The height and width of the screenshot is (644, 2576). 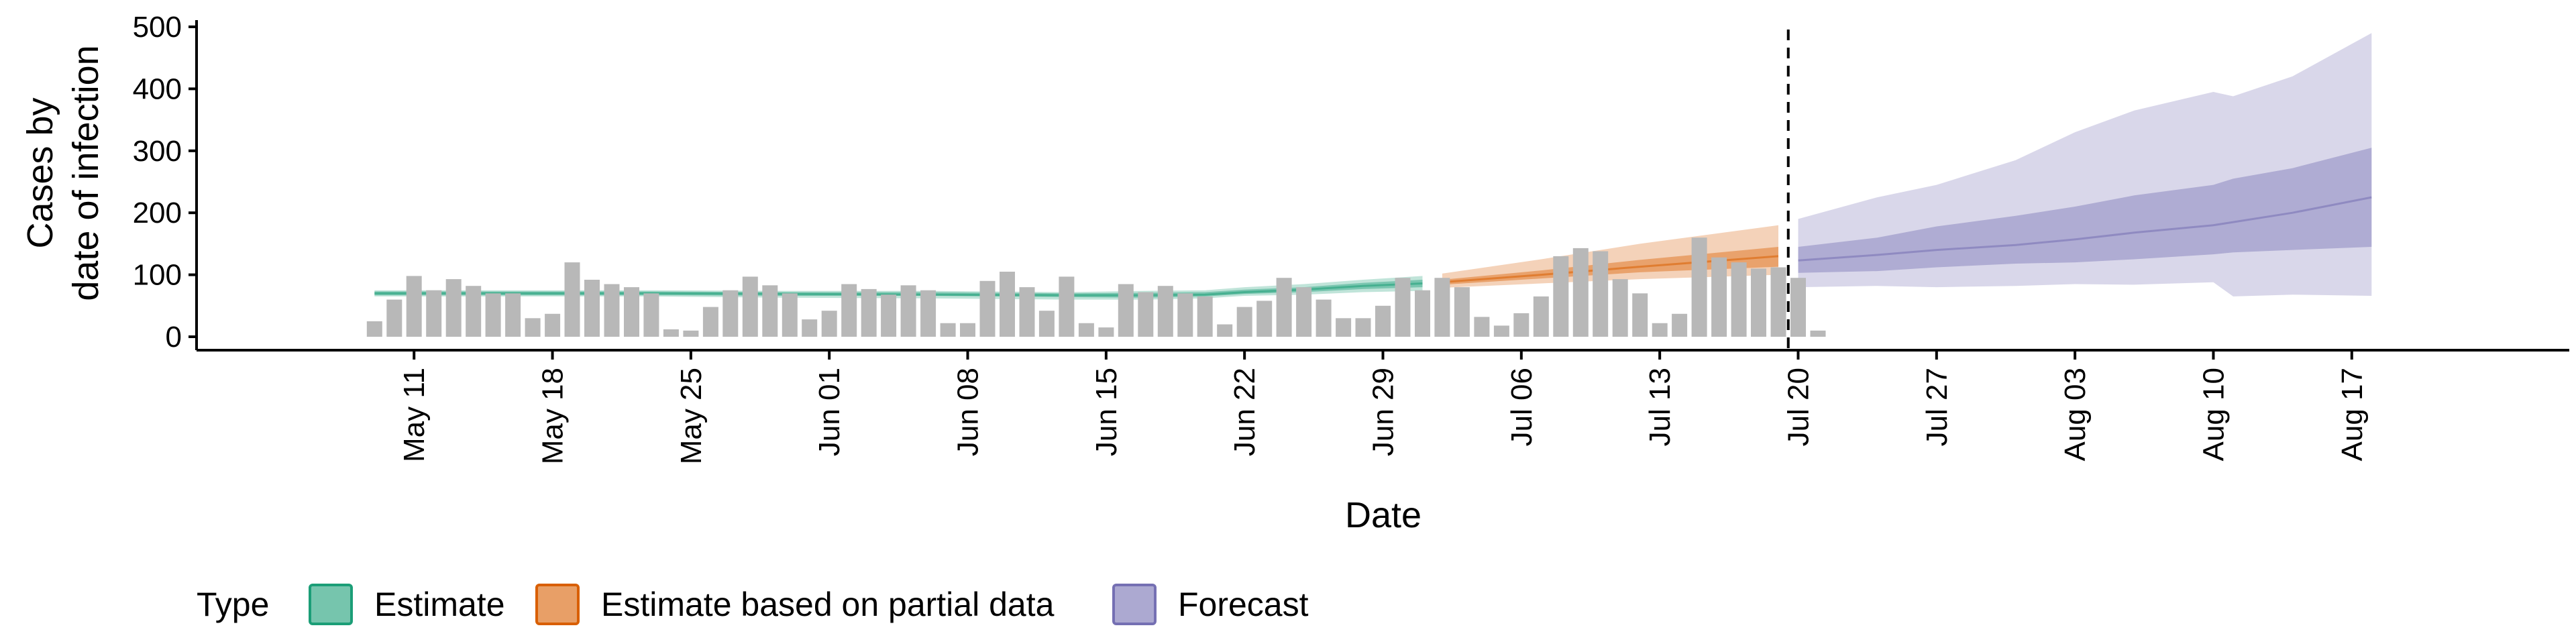 What do you see at coordinates (968, 412) in the screenshot?
I see `x-tick-label: Jun 08` at bounding box center [968, 412].